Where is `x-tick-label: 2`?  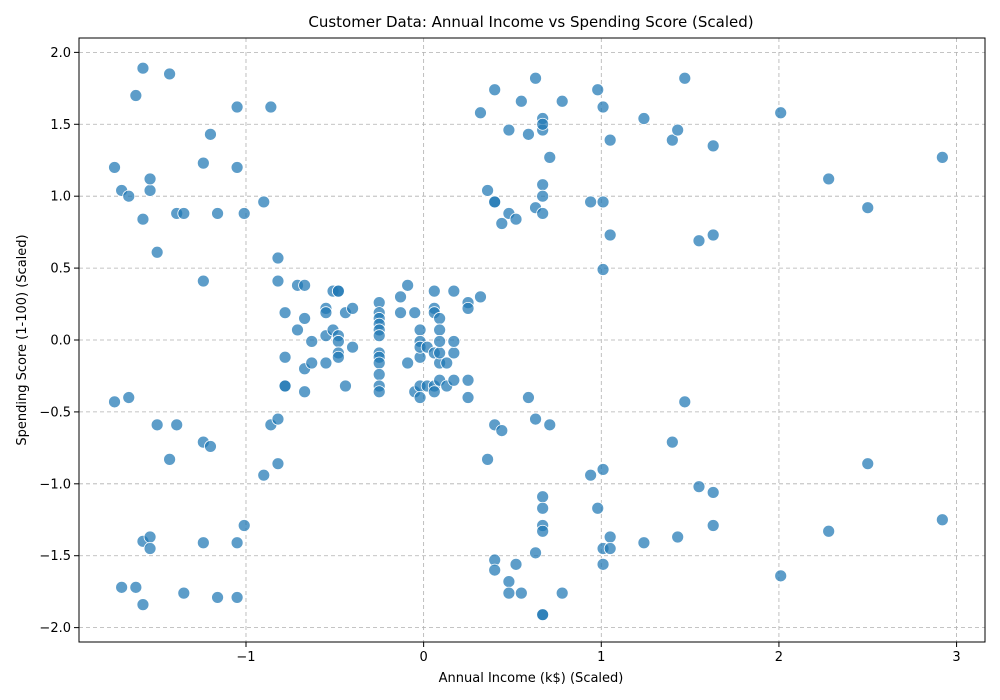
x-tick-label: 2 is located at coordinates (779, 657).